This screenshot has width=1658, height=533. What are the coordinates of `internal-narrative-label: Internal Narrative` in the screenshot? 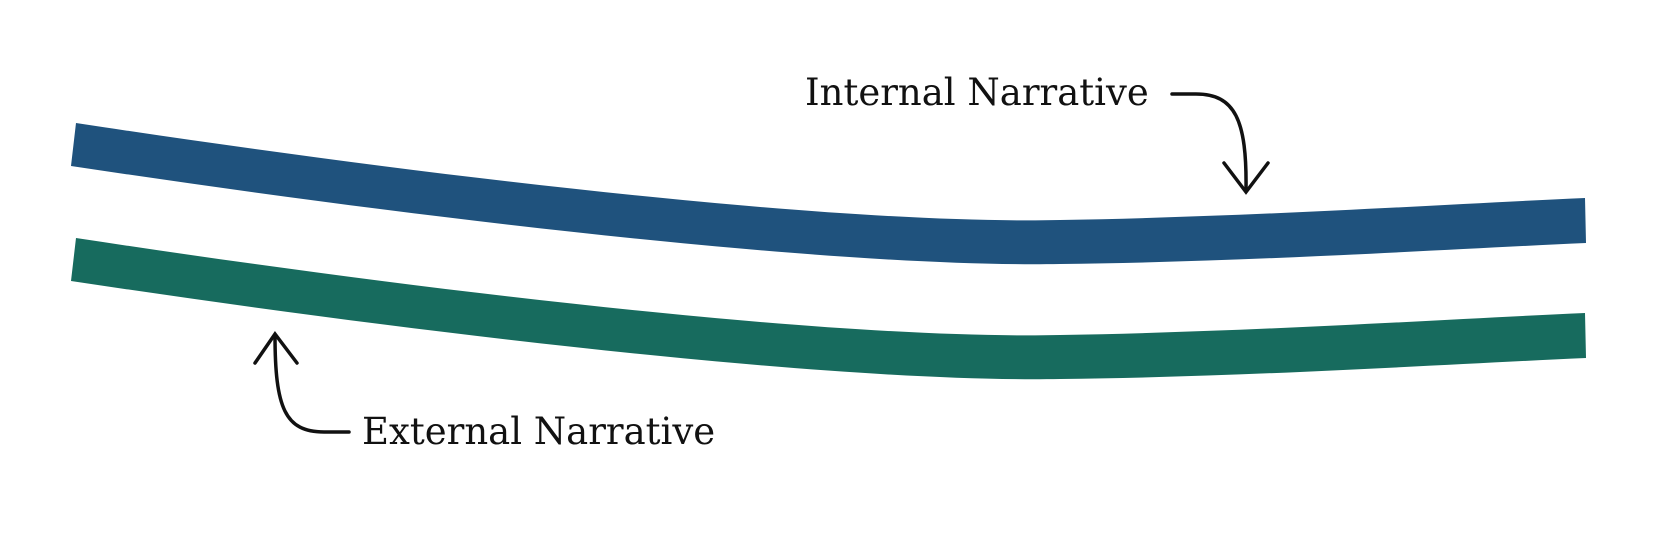 It's located at (977, 92).